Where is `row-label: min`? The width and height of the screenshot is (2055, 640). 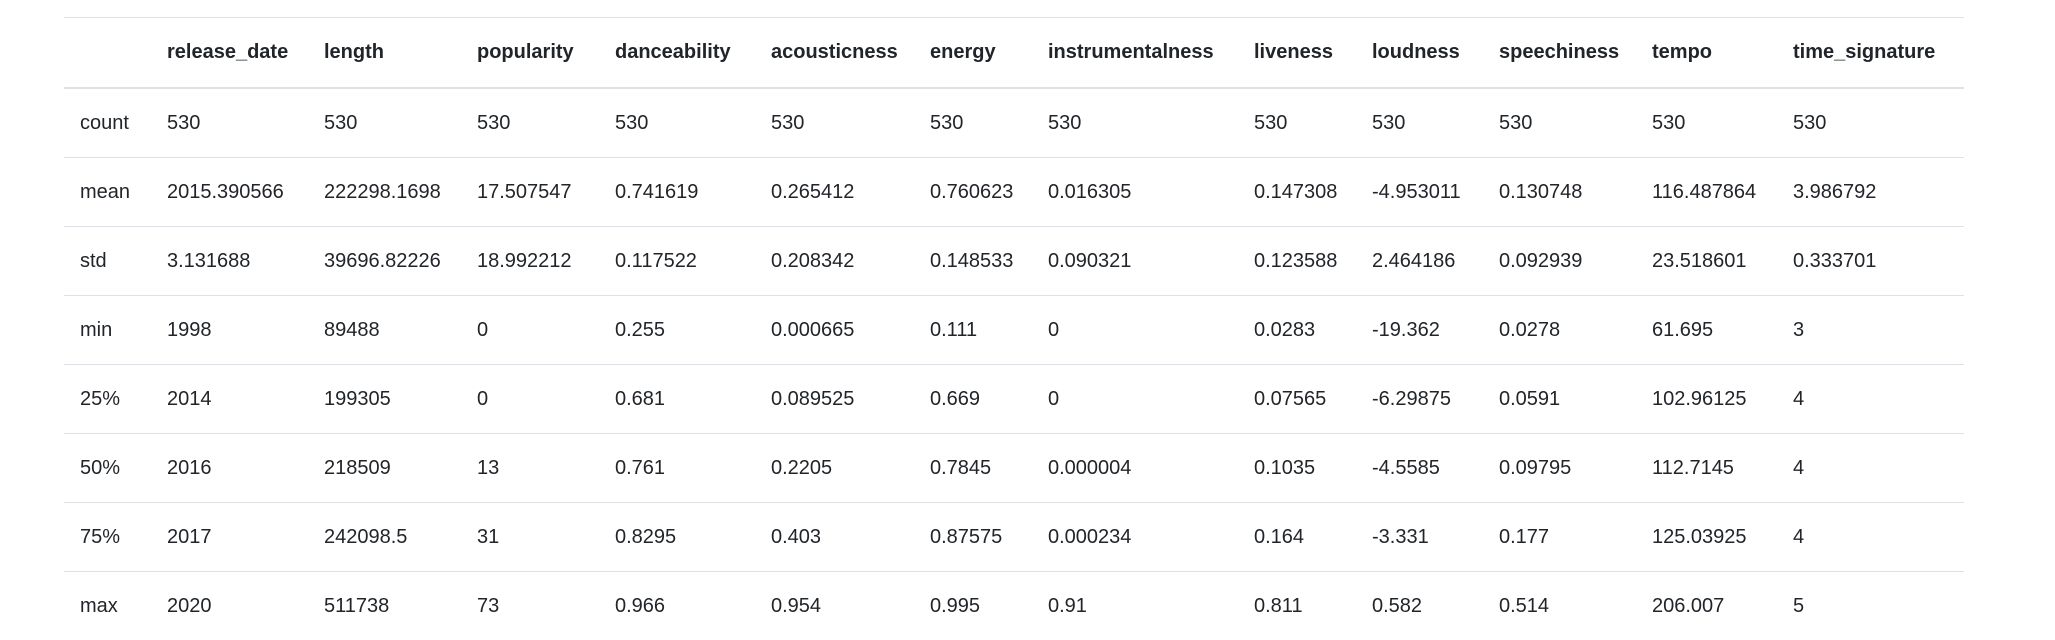
row-label: min is located at coordinates (107, 330).